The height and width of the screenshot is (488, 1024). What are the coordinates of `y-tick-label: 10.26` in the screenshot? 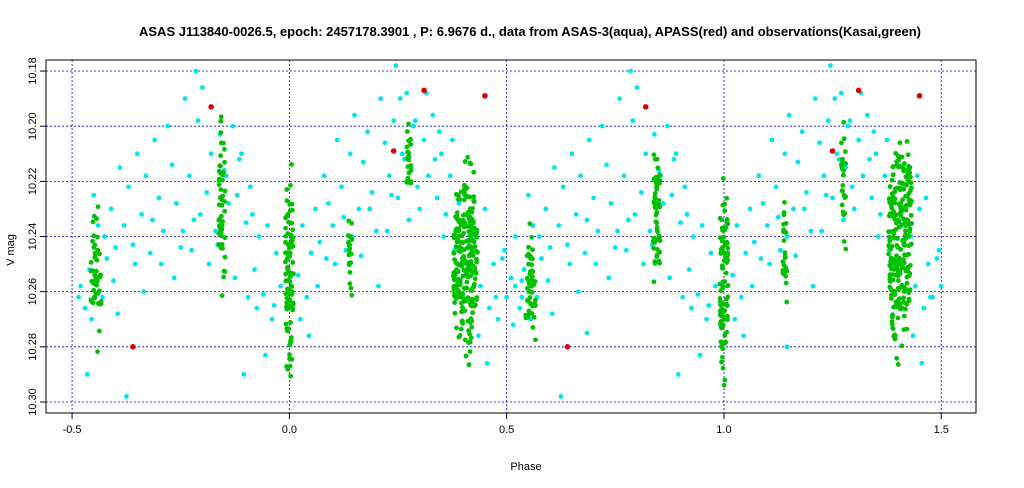 It's located at (33, 292).